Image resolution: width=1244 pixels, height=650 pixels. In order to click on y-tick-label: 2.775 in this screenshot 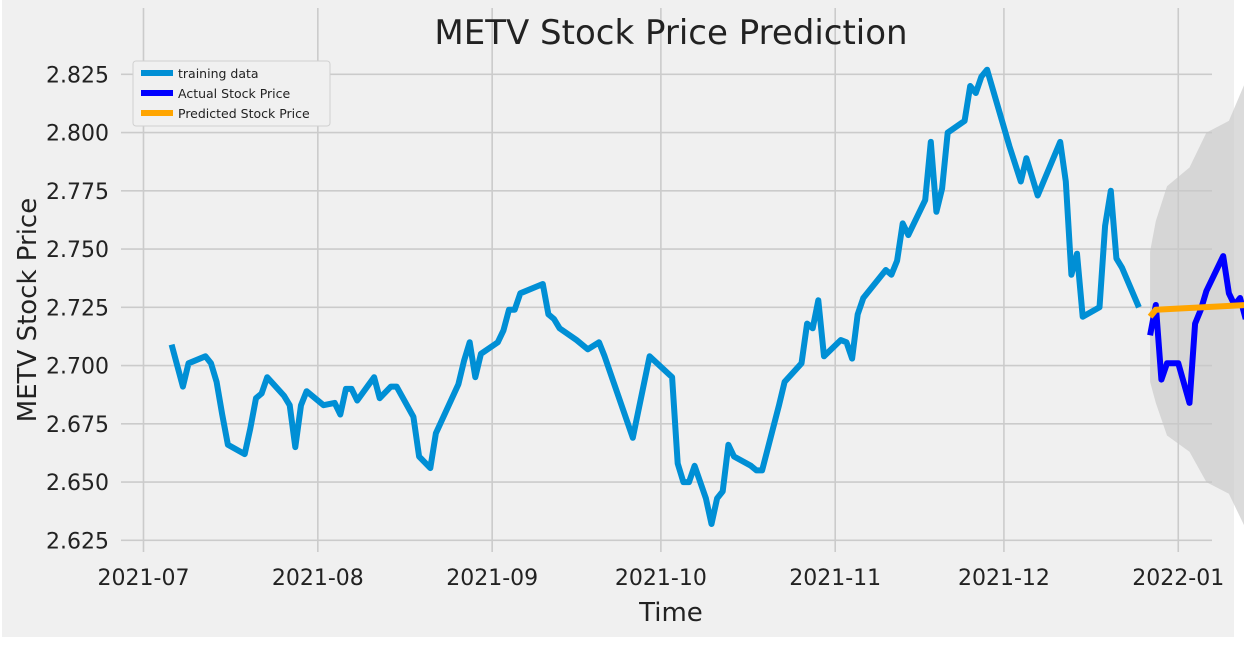, I will do `click(77, 192)`.